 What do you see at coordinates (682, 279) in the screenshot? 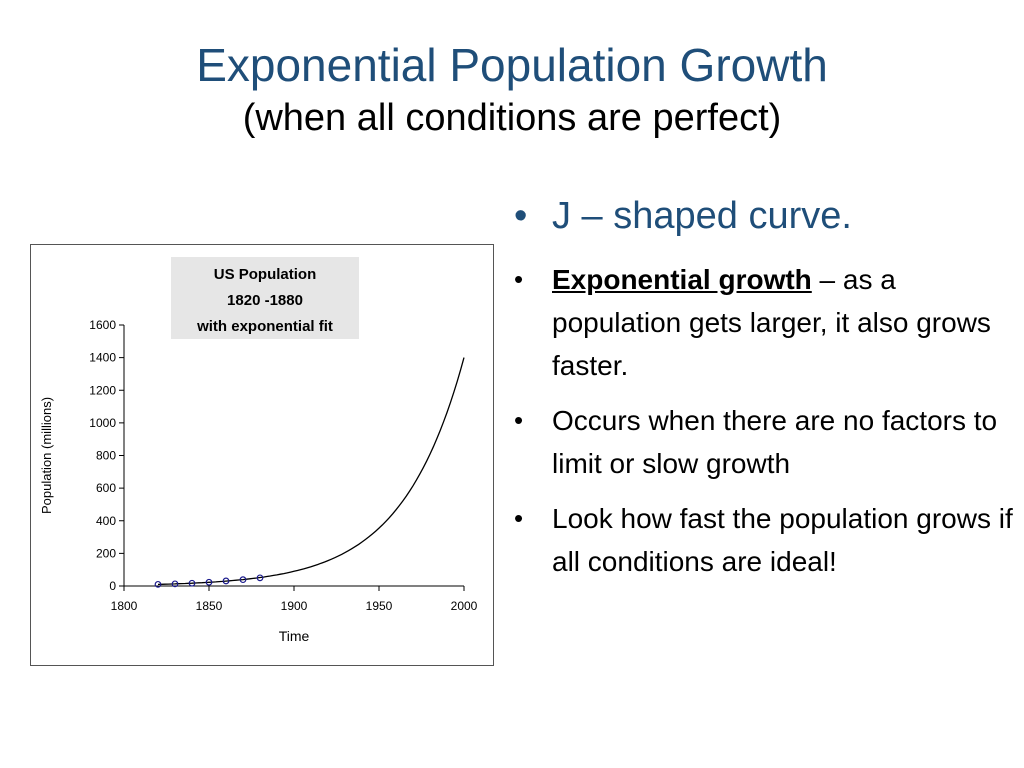
I see `bullet-keyword: Exponential growth` at bounding box center [682, 279].